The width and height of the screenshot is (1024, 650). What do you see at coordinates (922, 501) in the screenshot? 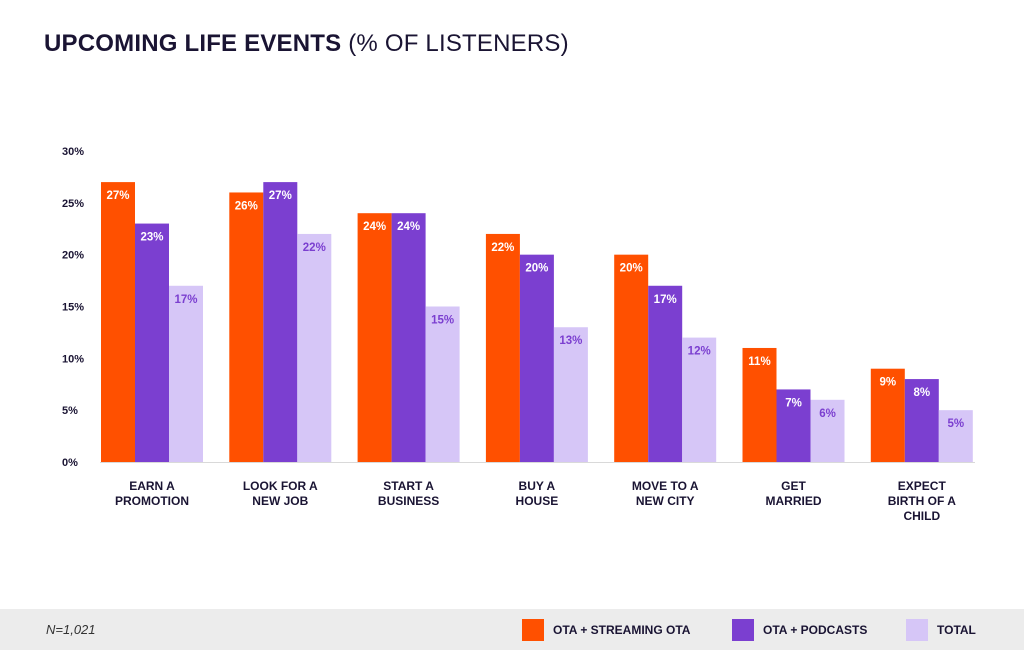
I see `x-category-label: BIRTH OF A` at bounding box center [922, 501].